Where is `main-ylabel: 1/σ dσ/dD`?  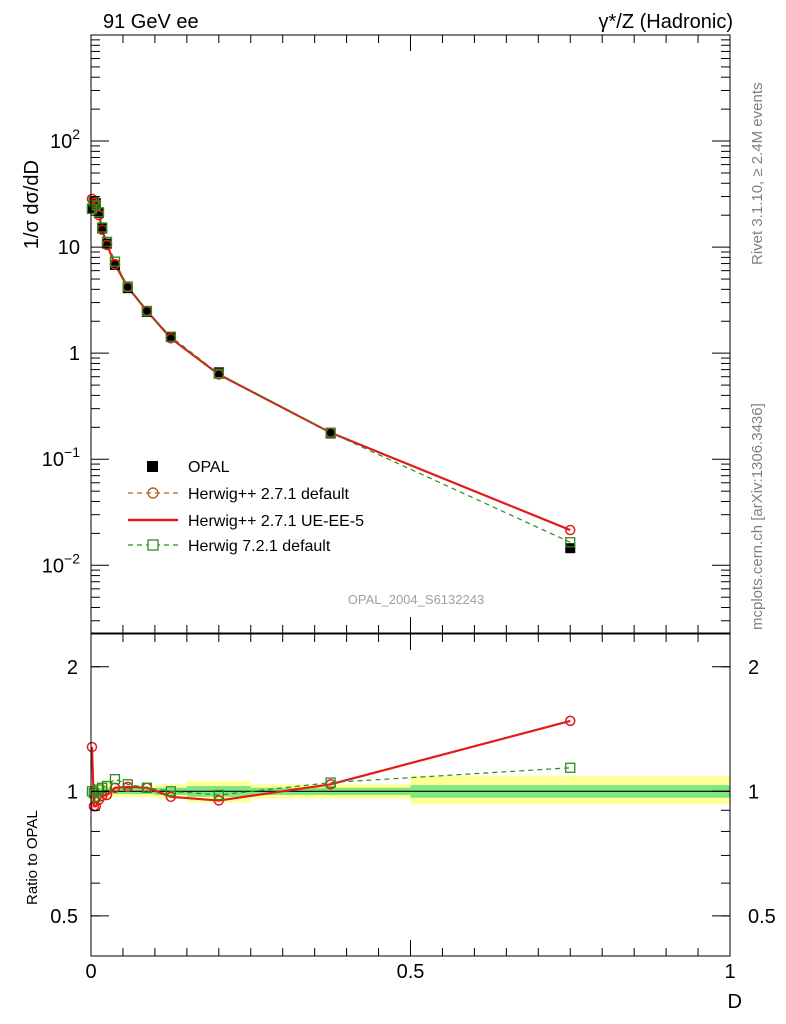
main-ylabel: 1/σ dσ/dD is located at coordinates (32, 204).